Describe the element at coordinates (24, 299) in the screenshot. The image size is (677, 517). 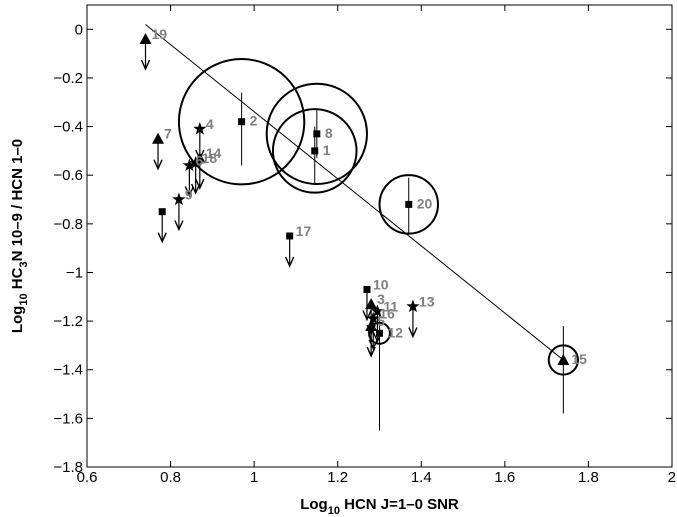
I see `y-axis-label-subscript-1: 10` at that location.